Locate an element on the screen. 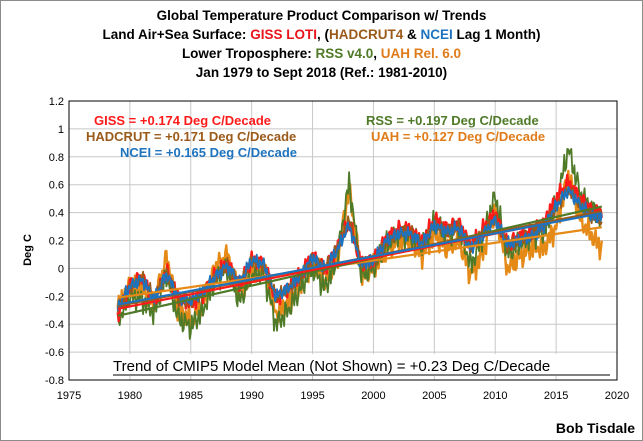 Image resolution: width=643 pixels, height=441 pixels. y-tick-label: -0.6 is located at coordinates (54, 353).